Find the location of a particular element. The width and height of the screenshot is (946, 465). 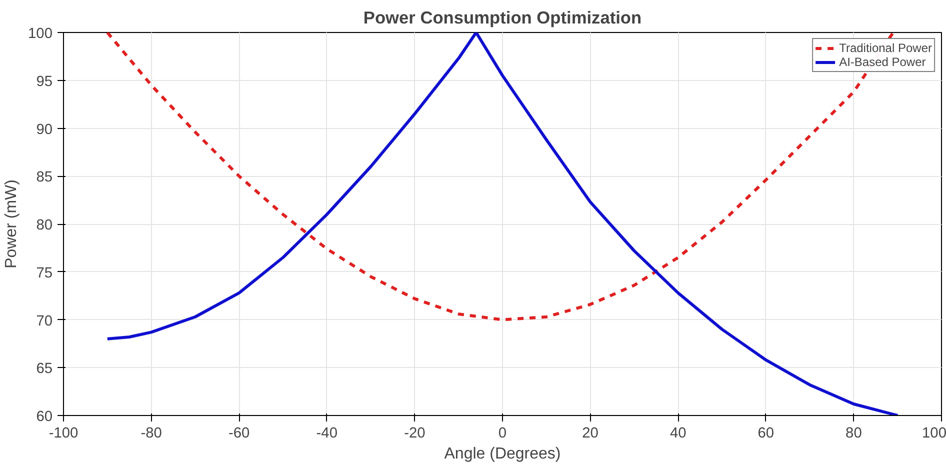

y-tick-label: 100 is located at coordinates (40, 34).